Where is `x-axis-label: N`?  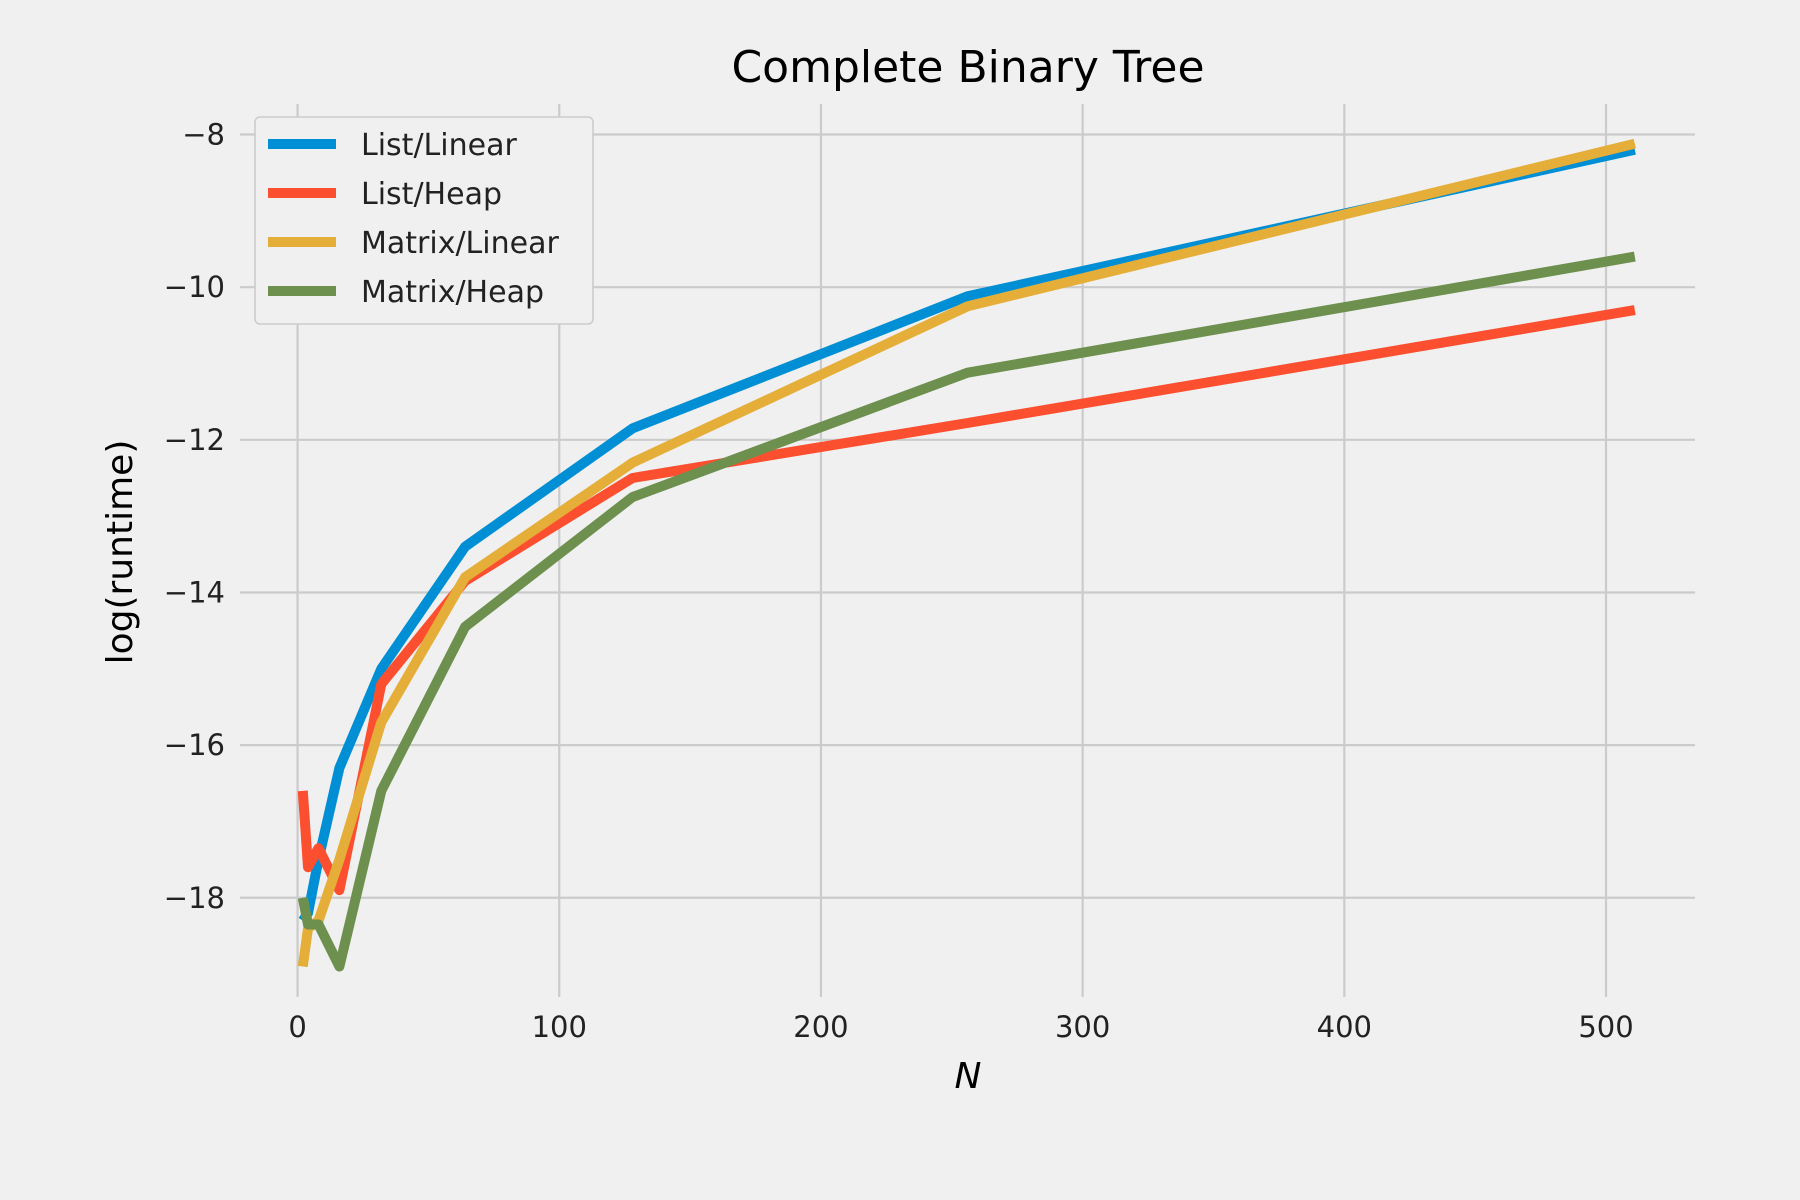
x-axis-label: N is located at coordinates (968, 1076).